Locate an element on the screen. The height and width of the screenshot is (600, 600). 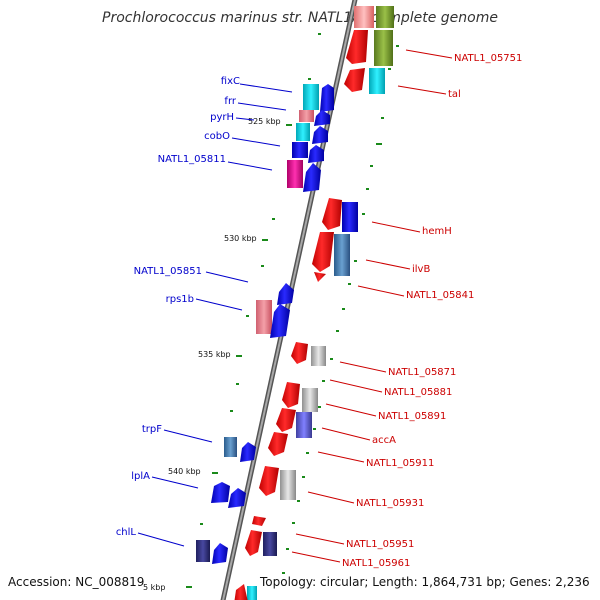
gene-natl1-05871-box is located at coordinates (318, 356).